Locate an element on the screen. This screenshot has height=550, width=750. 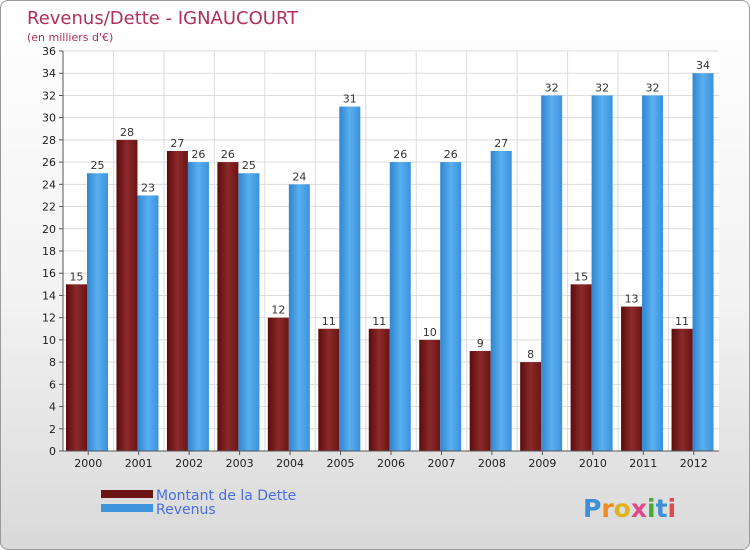
bar-revenus-2007 is located at coordinates (451, 306).